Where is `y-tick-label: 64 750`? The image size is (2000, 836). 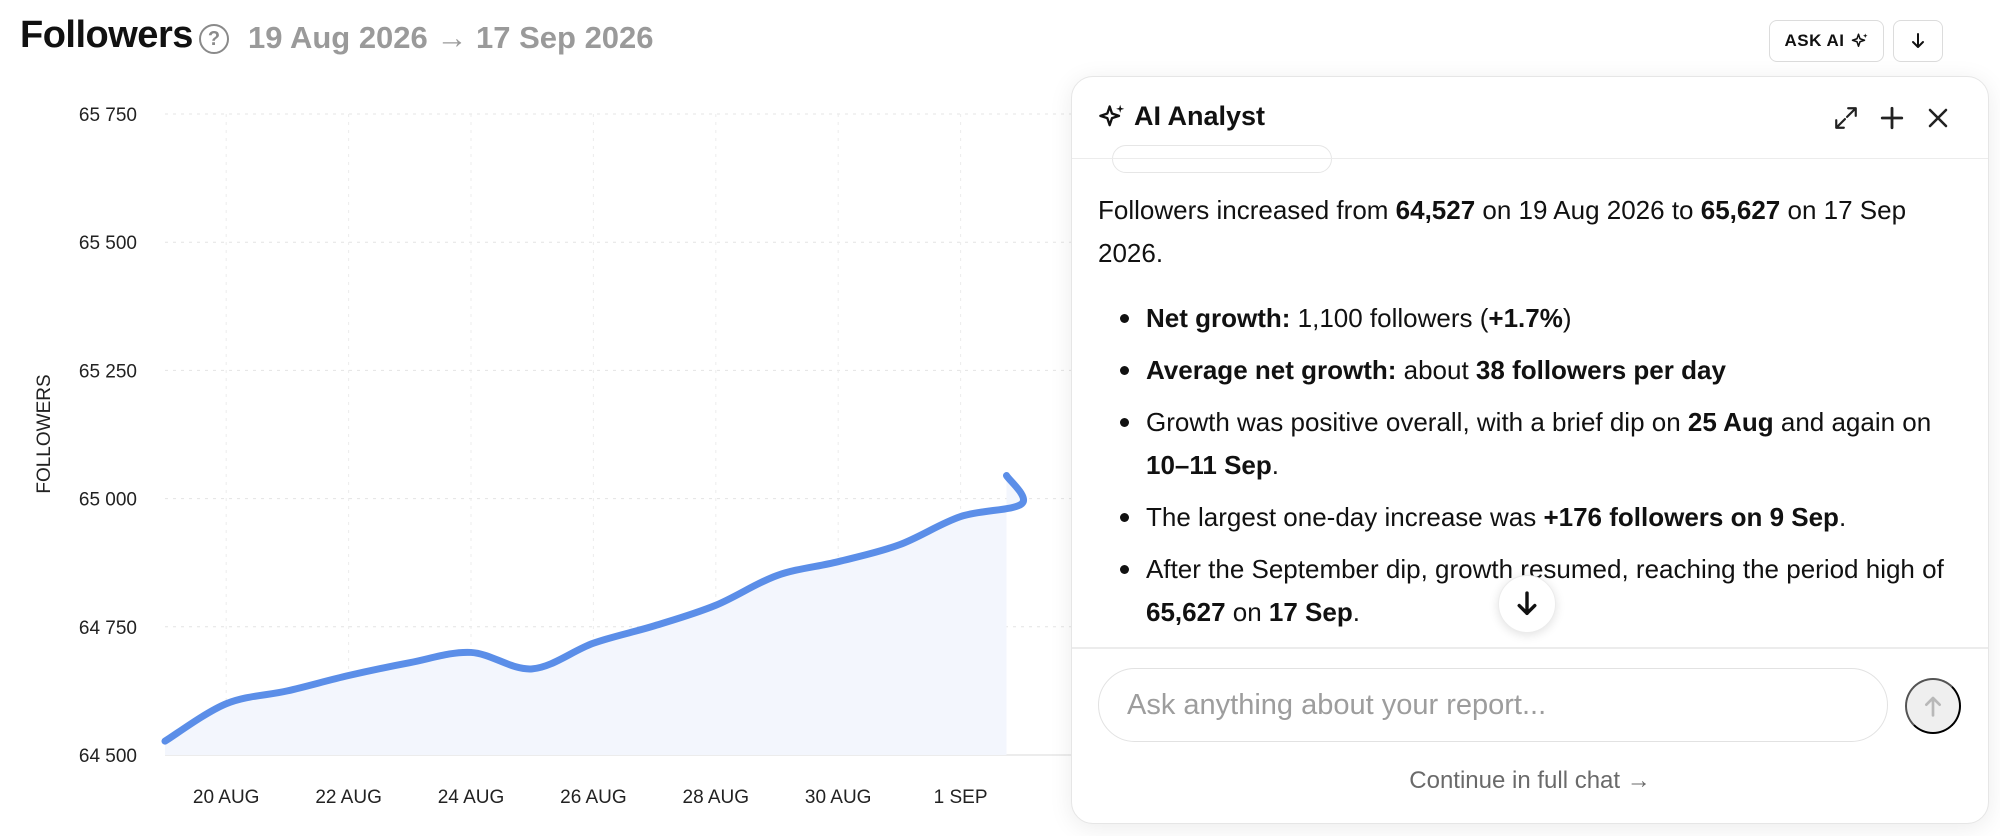
y-tick-label: 64 750 is located at coordinates (108, 628).